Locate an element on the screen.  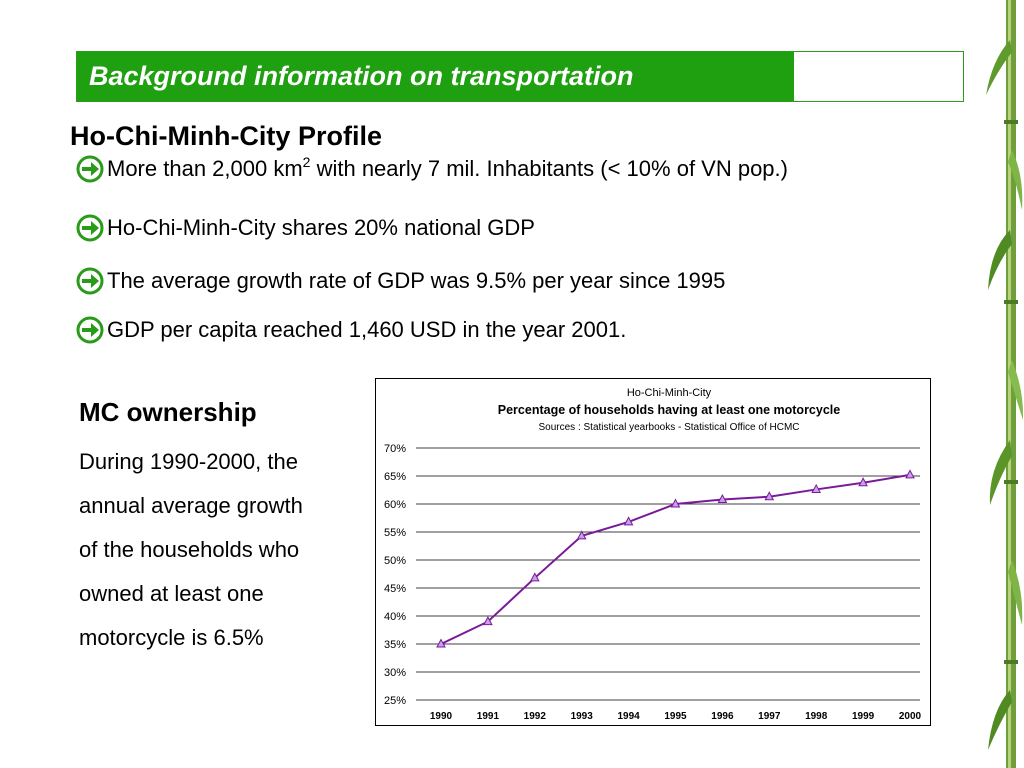
bullet-area-text: More than 2,000 km is located at coordinates (205, 168).